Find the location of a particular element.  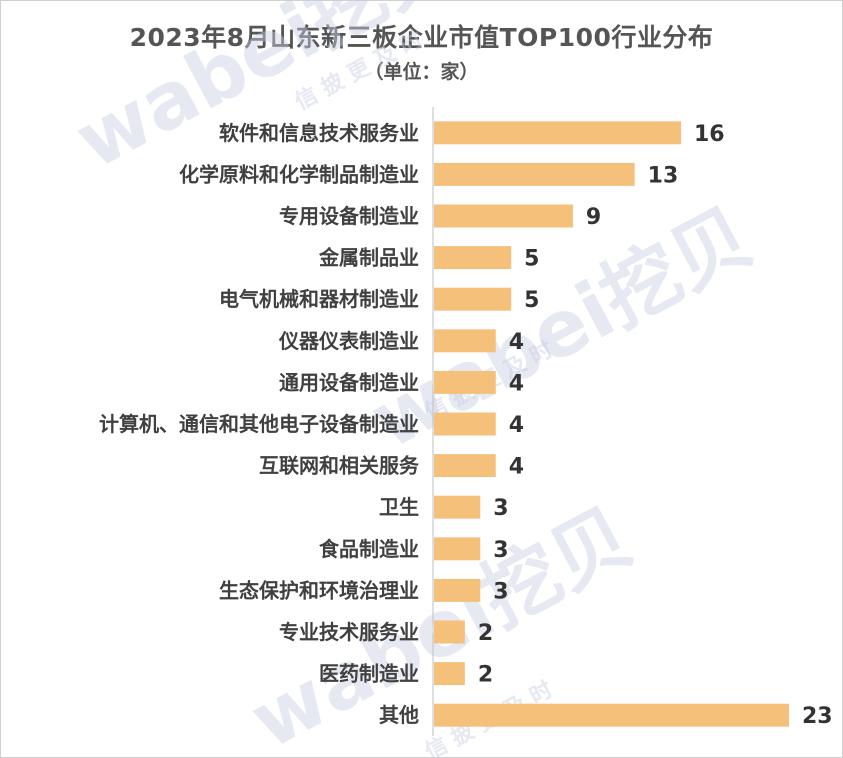

category-label: 医药制造业 is located at coordinates (369, 674).